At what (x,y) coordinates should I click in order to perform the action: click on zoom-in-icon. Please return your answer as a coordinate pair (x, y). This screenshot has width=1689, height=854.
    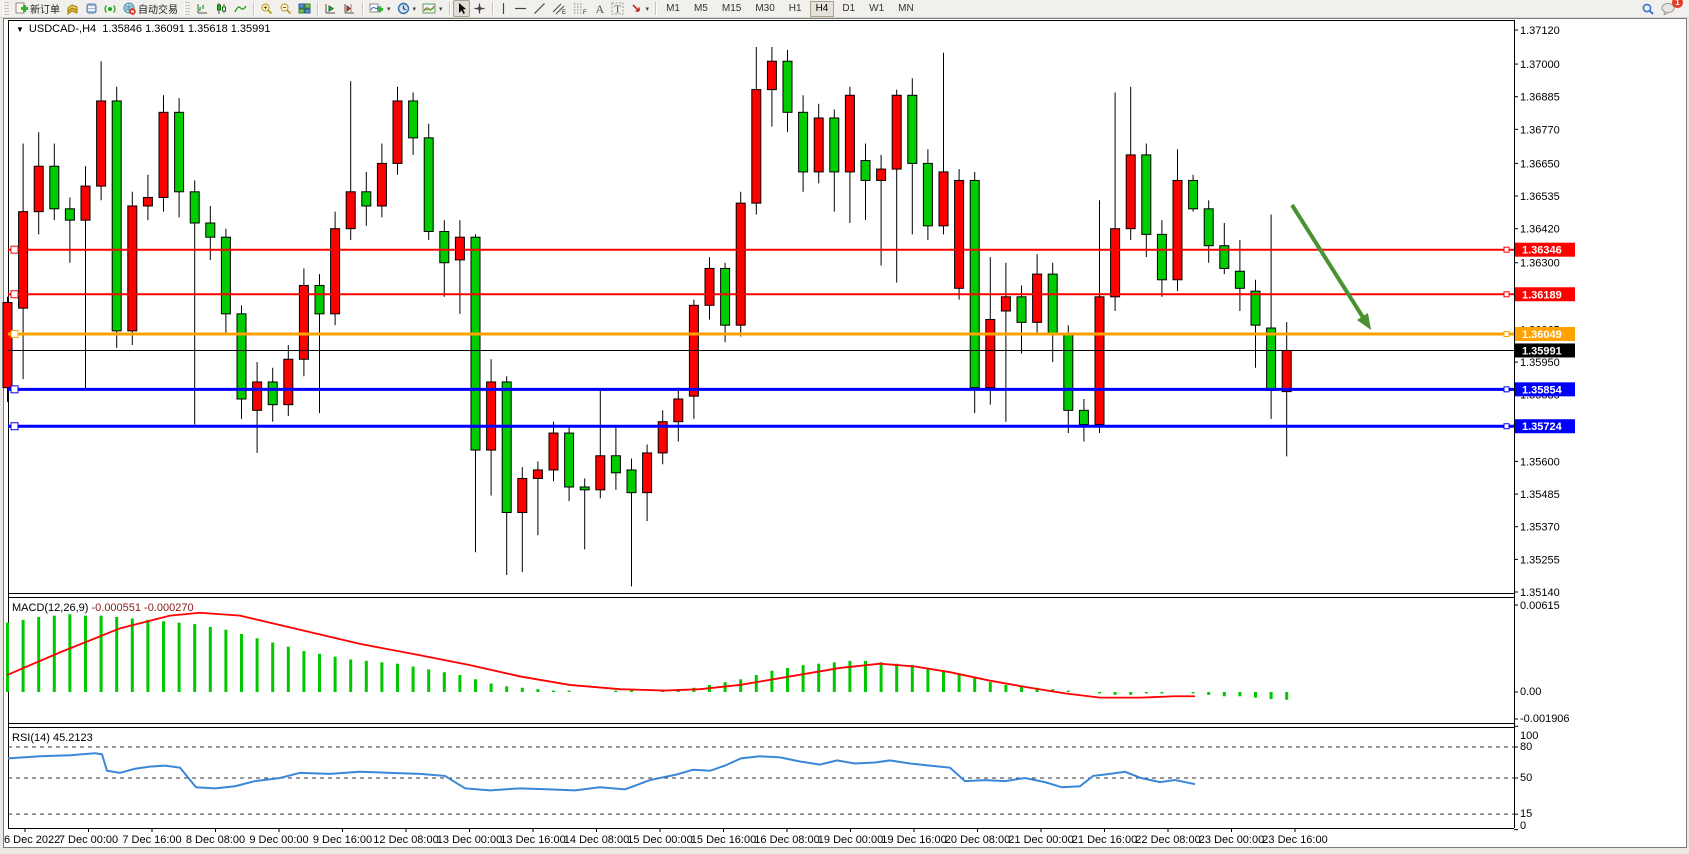
    Looking at the image, I should click on (266, 8).